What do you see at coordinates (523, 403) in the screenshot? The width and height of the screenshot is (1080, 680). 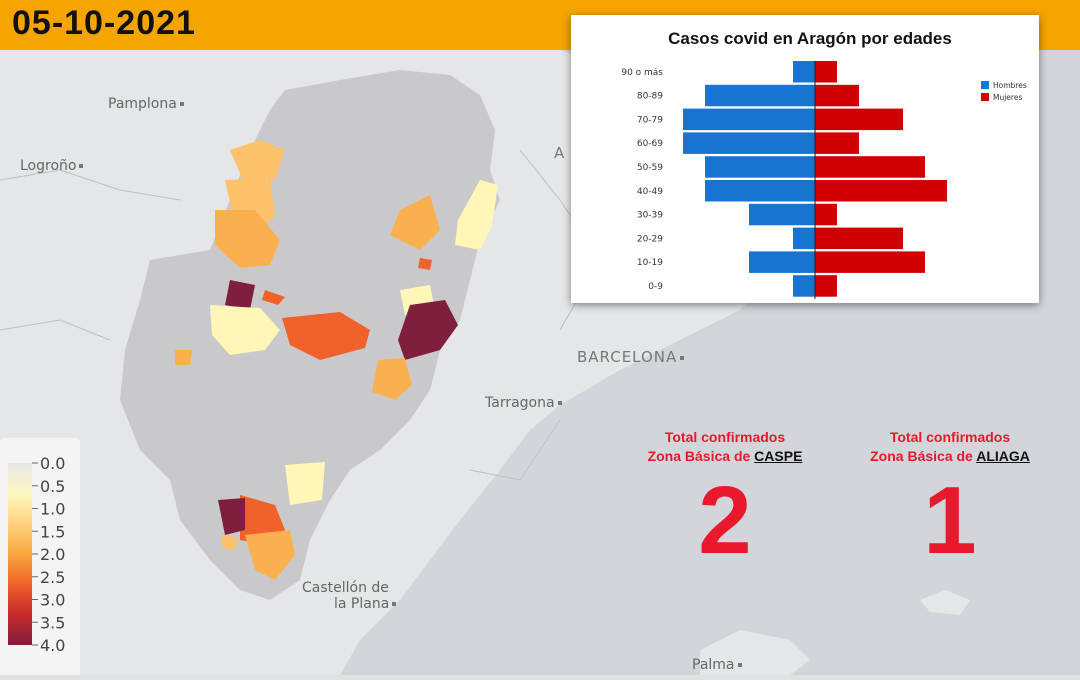 I see `city-label-tarragona: Tarragona` at bounding box center [523, 403].